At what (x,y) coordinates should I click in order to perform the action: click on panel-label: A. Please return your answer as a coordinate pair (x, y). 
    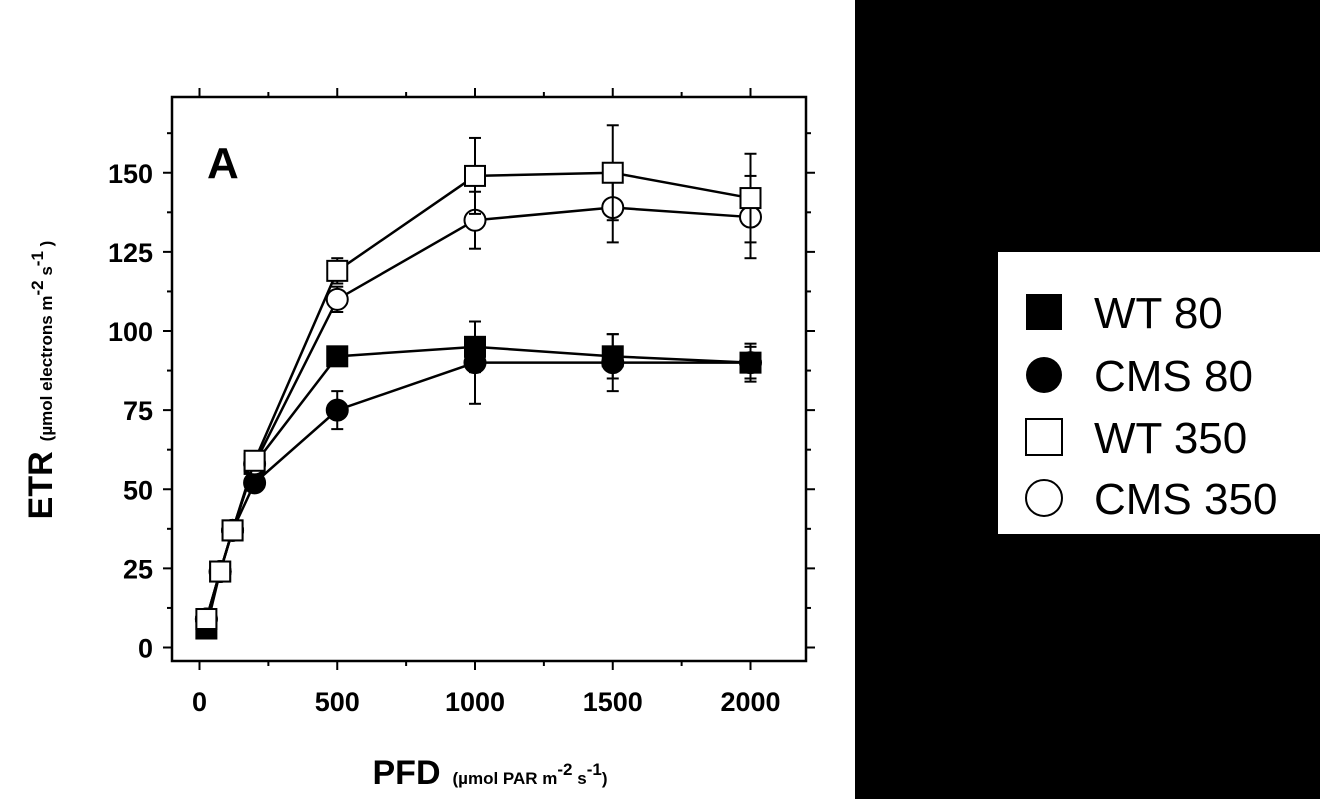
    Looking at the image, I should click on (223, 163).